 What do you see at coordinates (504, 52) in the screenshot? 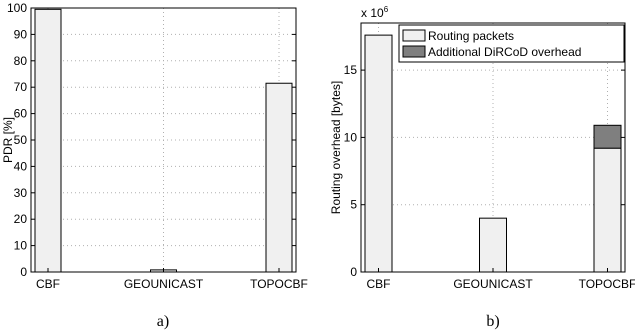
I see `legend-label: Additional DiRCoD overhead` at bounding box center [504, 52].